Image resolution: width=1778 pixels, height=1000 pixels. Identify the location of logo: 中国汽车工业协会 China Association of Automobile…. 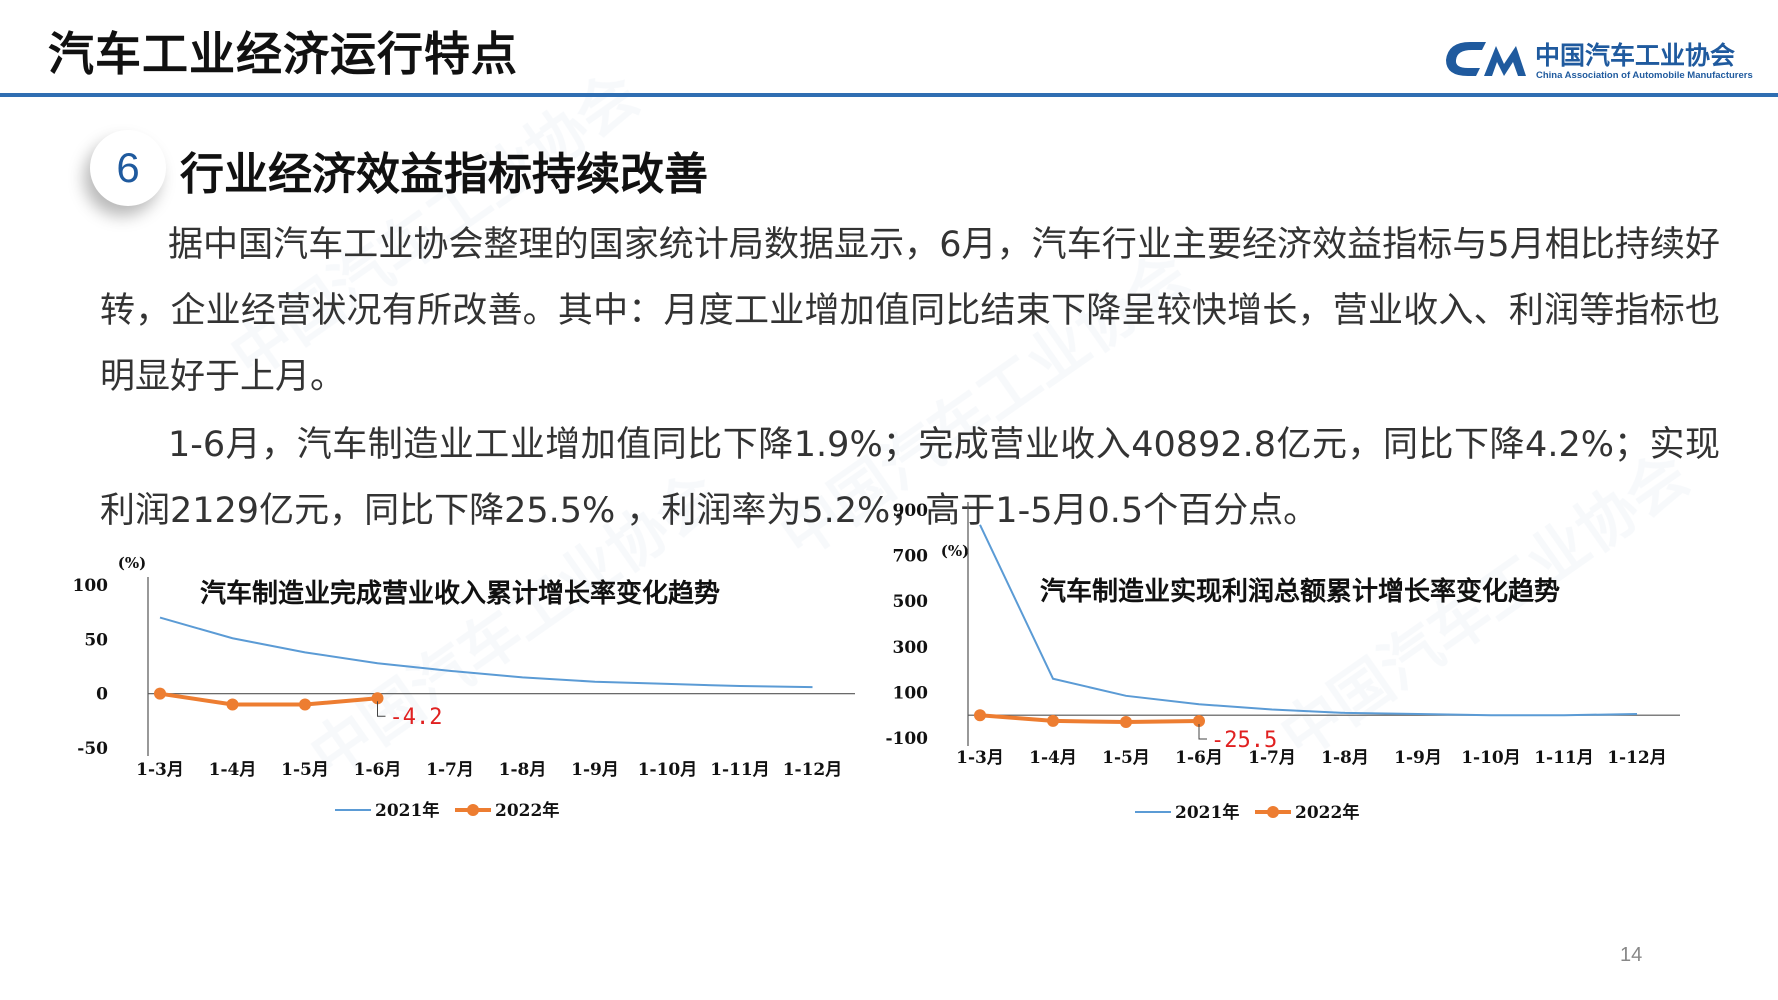
(1596, 57).